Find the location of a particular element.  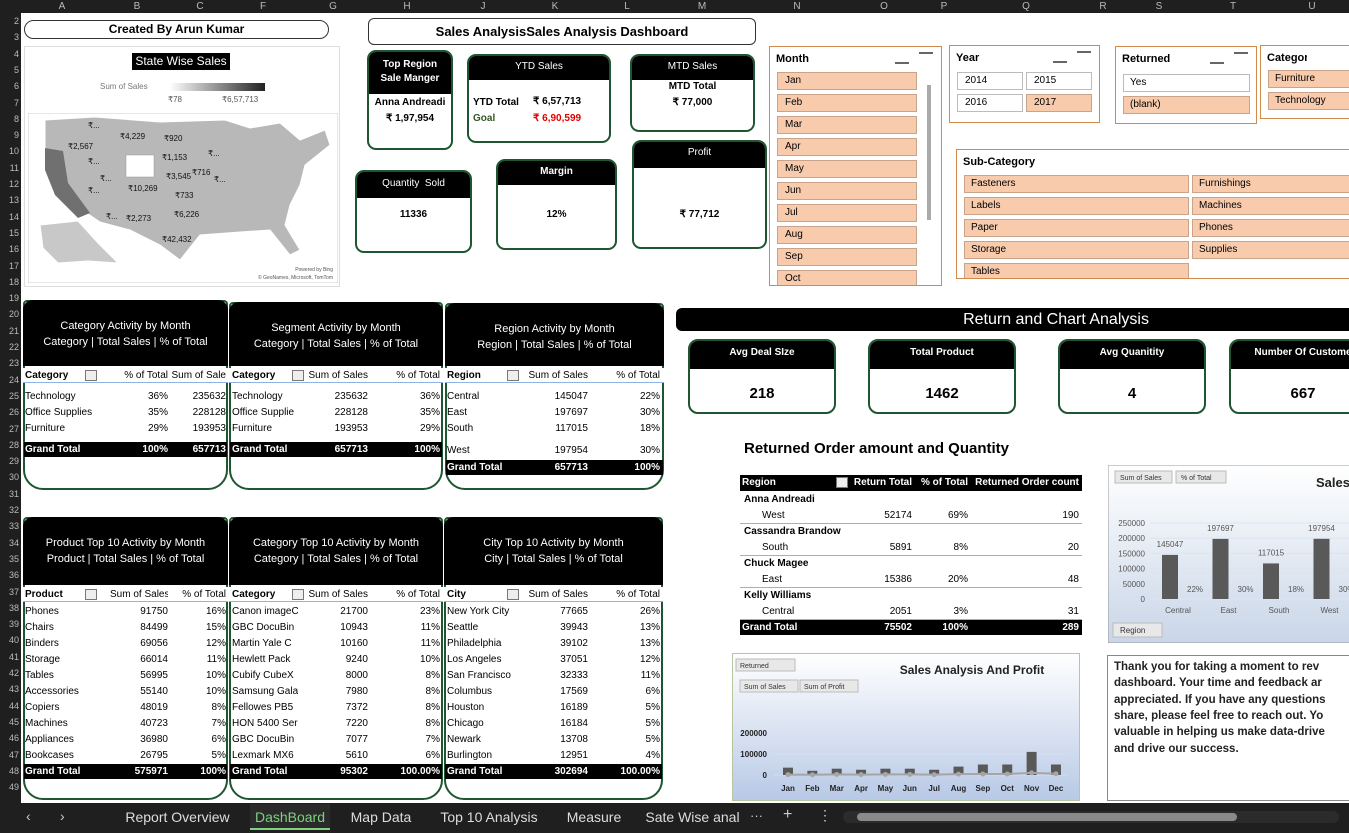

pivot-cell: 32333 is located at coordinates (574, 675).